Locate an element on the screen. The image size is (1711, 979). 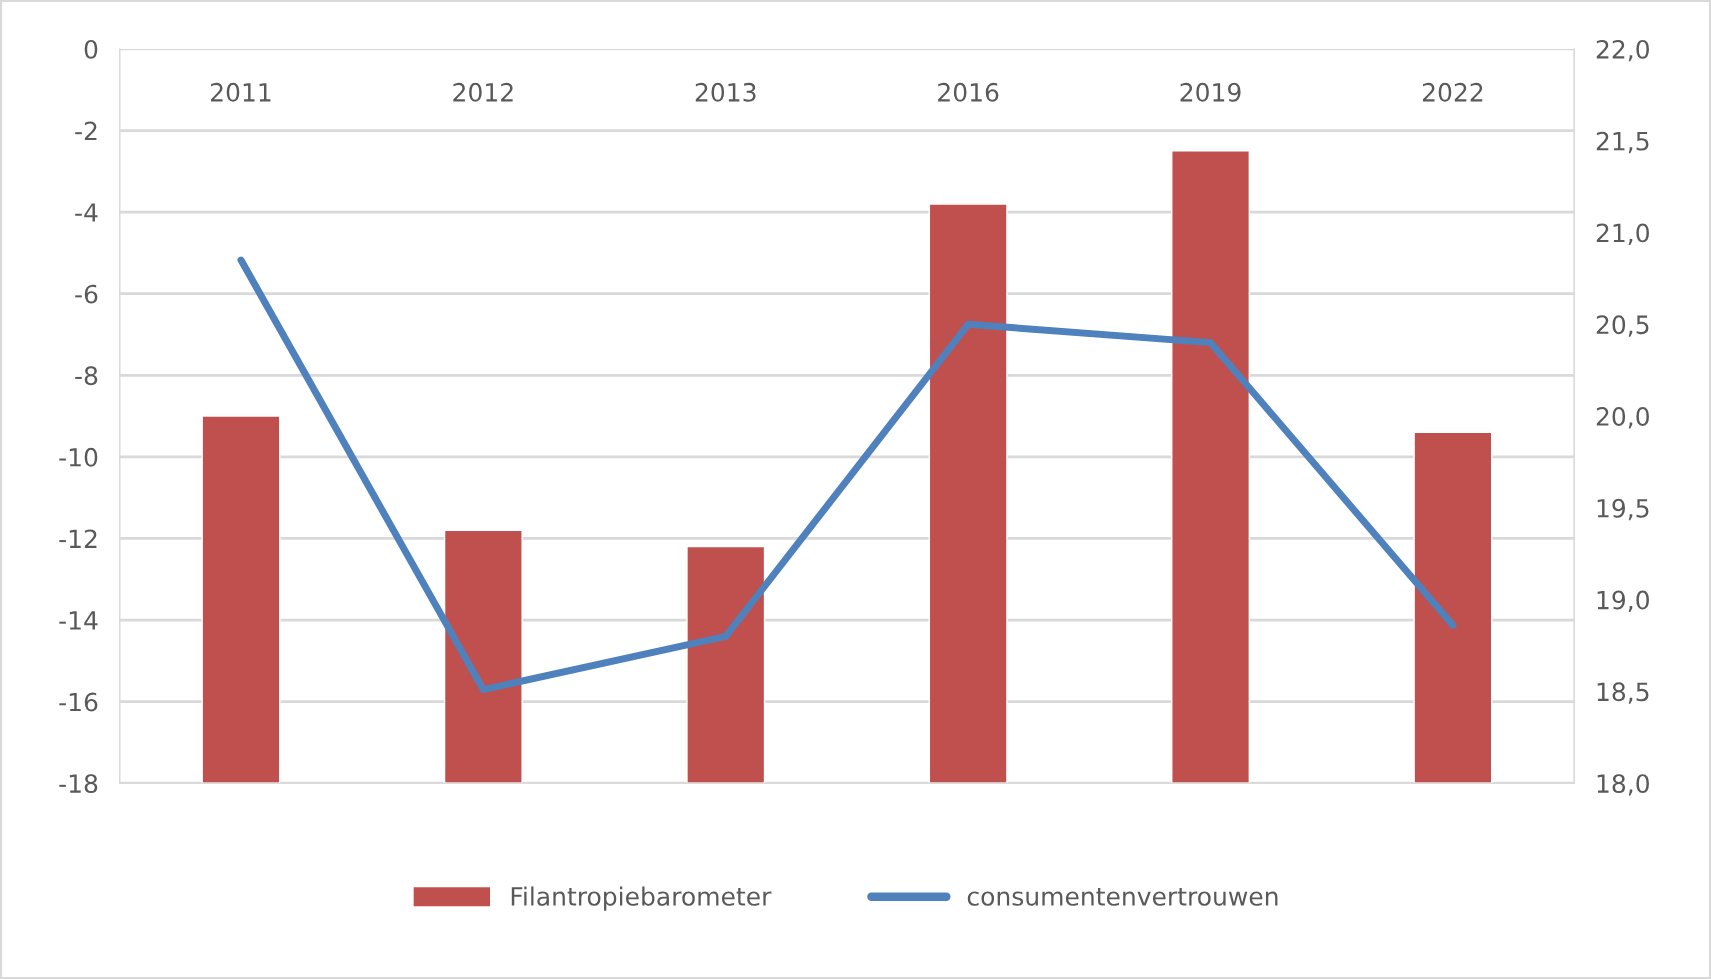
y-tick-label: 0 is located at coordinates (91, 49).